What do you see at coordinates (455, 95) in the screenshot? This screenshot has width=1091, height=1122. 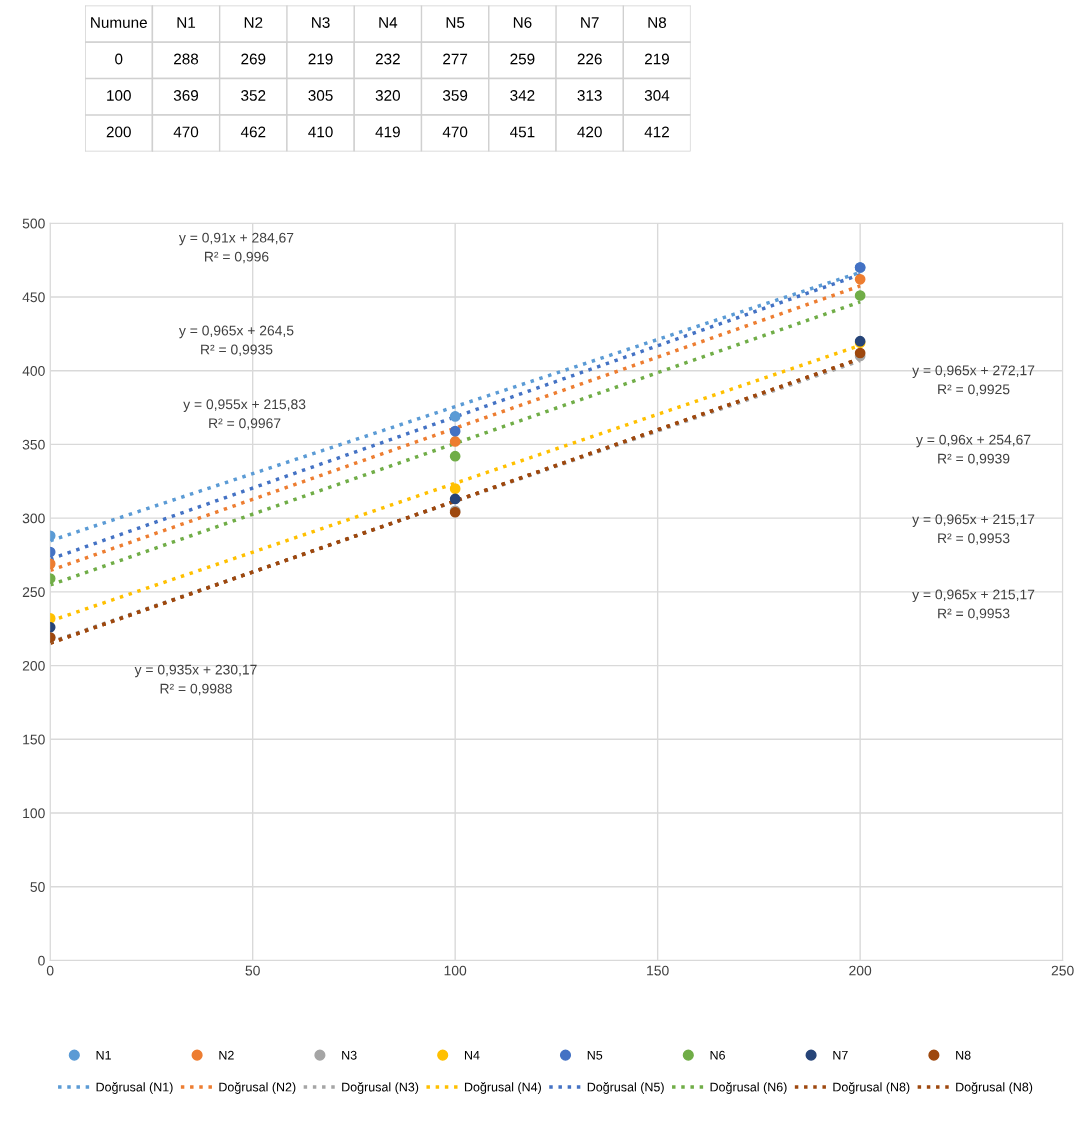 I see `data-label: 359` at bounding box center [455, 95].